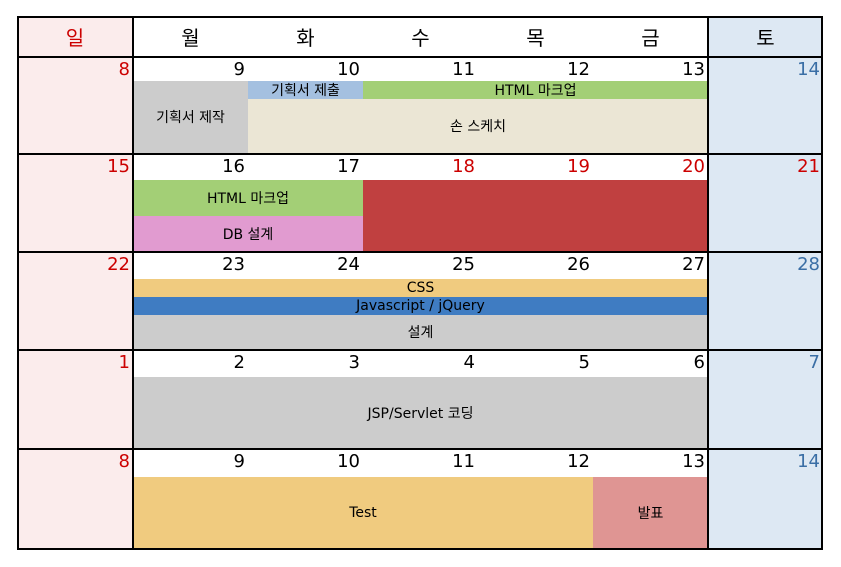  Describe the element at coordinates (814, 362) in the screenshot. I see `day-number-sat: 7` at that location.